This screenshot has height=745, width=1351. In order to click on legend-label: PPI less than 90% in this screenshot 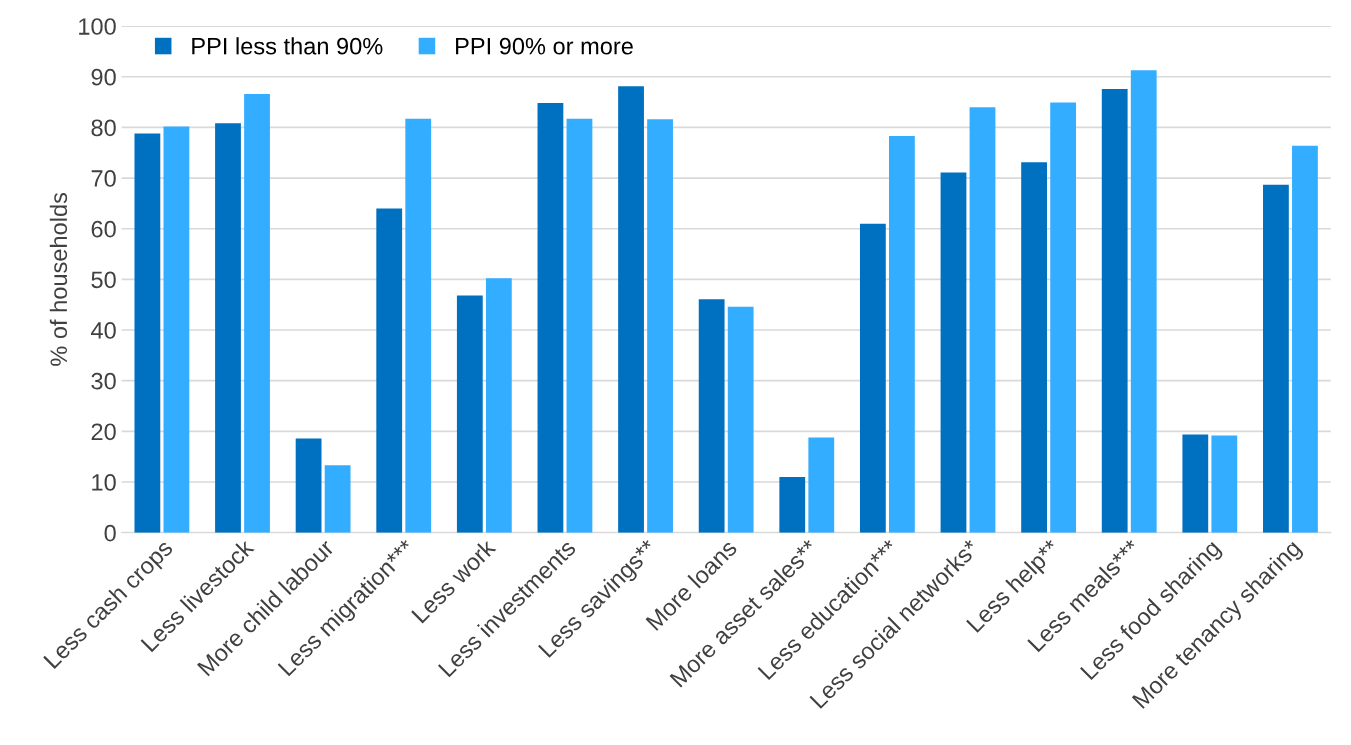, I will do `click(287, 46)`.